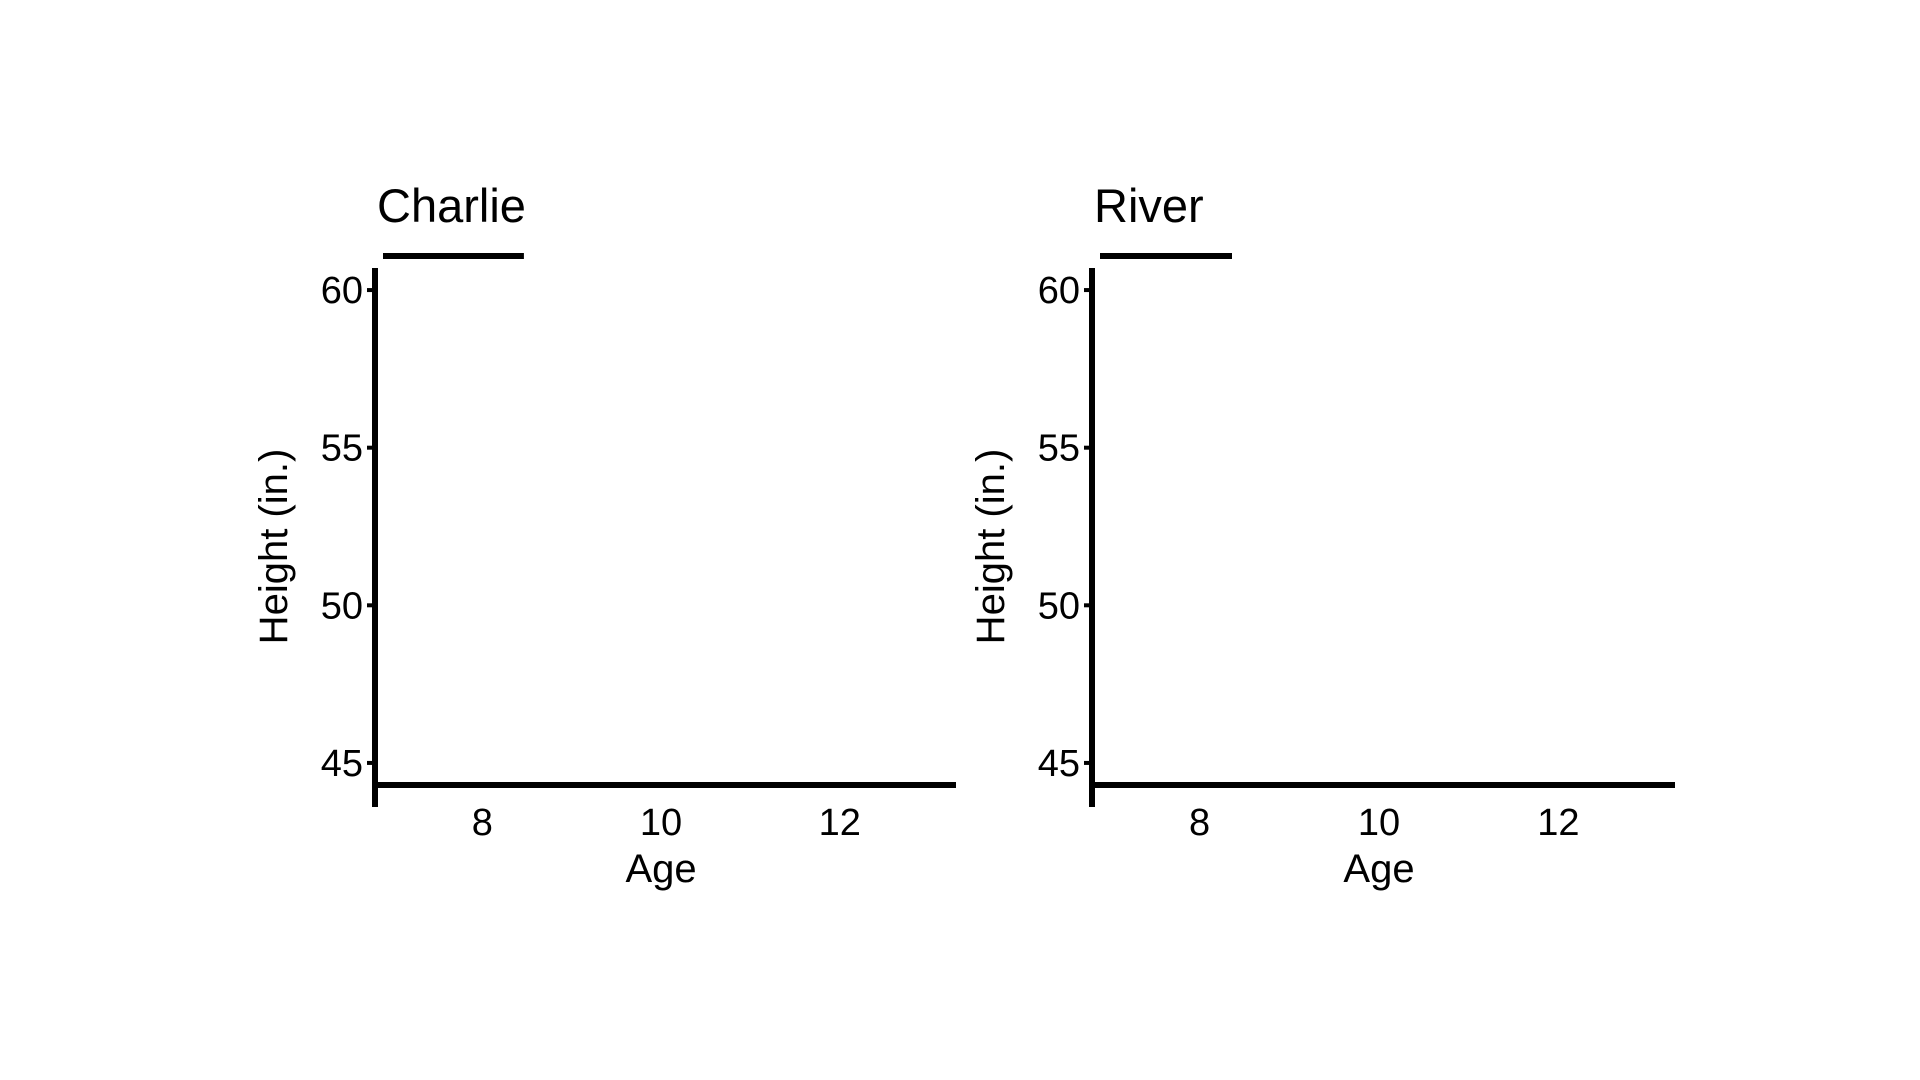  What do you see at coordinates (451, 205) in the screenshot?
I see `panel-title: Charlie` at bounding box center [451, 205].